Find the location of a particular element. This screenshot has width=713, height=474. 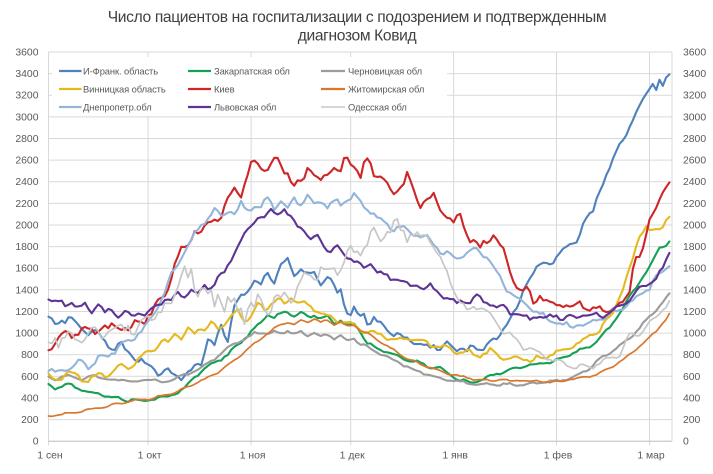

svg-text: Житомирская обл is located at coordinates (386, 89).